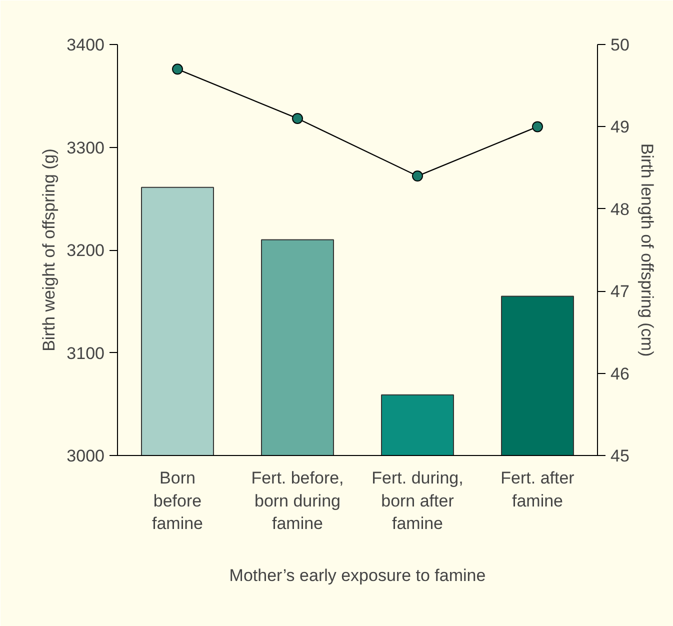  Describe the element at coordinates (620, 456) in the screenshot. I see `y2-tick-label: 45` at that location.